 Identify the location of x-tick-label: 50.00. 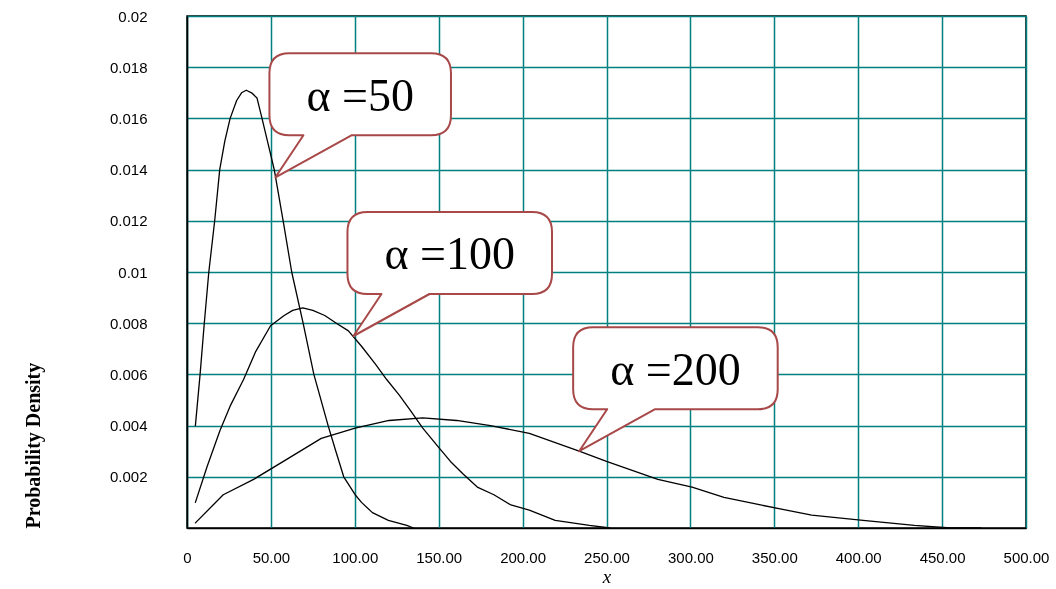
(271, 557).